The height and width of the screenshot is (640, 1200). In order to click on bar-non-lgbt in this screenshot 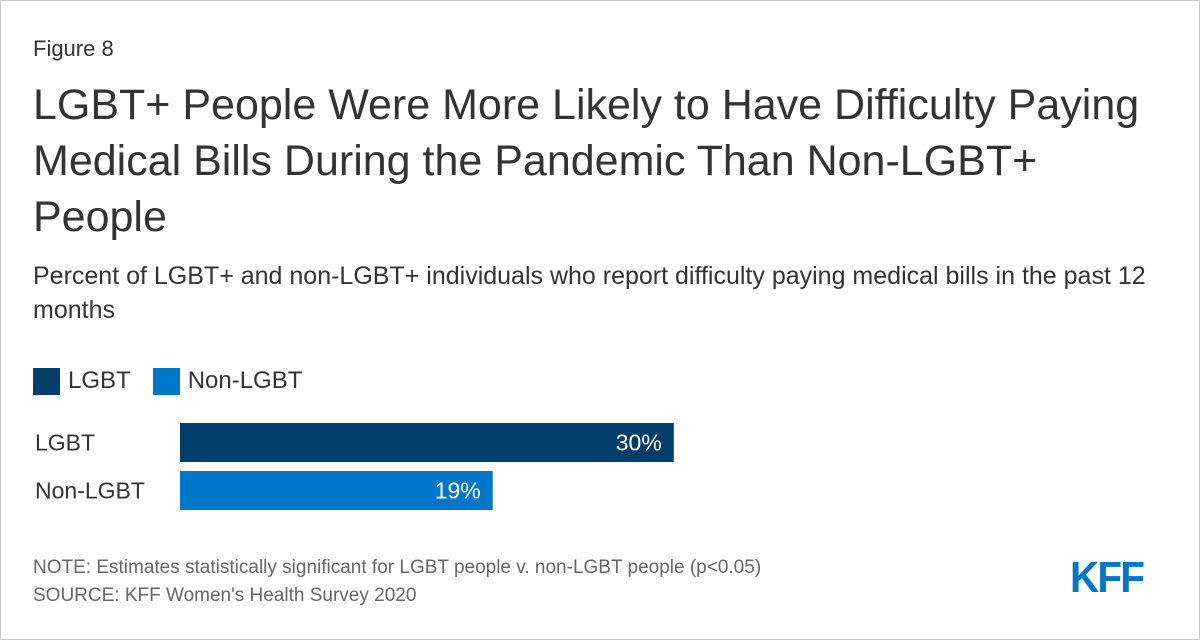, I will do `click(336, 490)`.